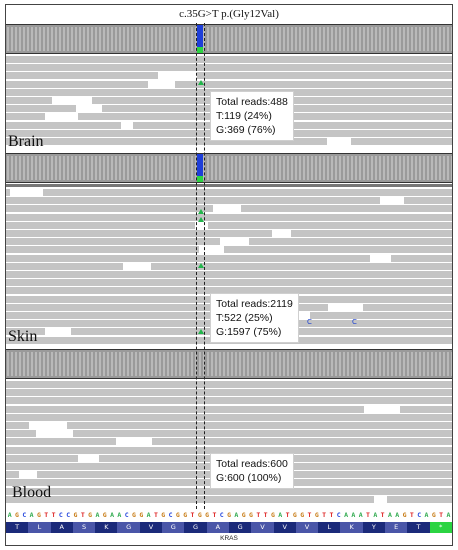  I want to click on amino-acid-track: T L A S K G V G G A G V V V L K Y E T *, so click(229, 527).